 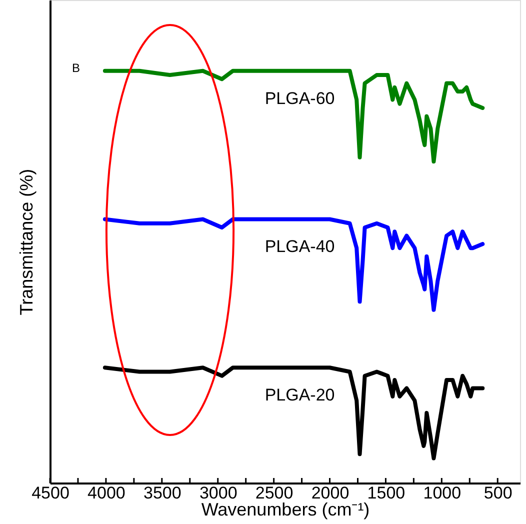 What do you see at coordinates (330, 493) in the screenshot?
I see `x-tick-label: 2000` at bounding box center [330, 493].